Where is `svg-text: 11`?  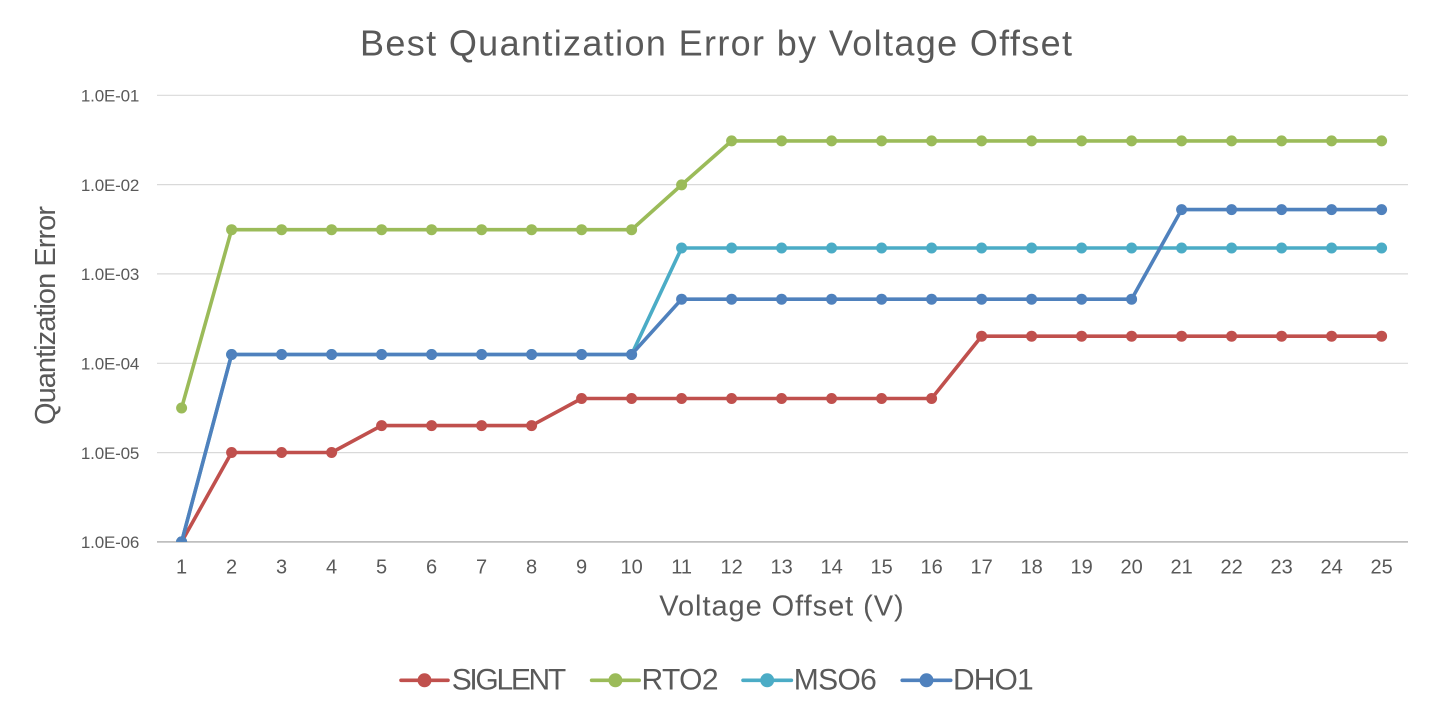 svg-text: 11 is located at coordinates (681, 568).